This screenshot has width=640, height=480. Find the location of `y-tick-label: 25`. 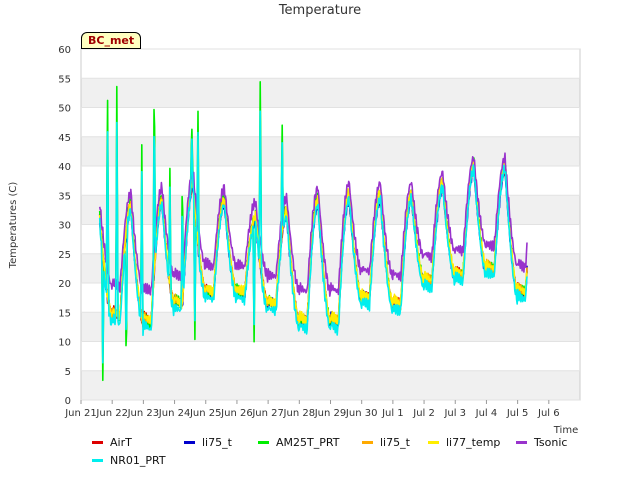

y-tick-label: 25 is located at coordinates (64, 255).